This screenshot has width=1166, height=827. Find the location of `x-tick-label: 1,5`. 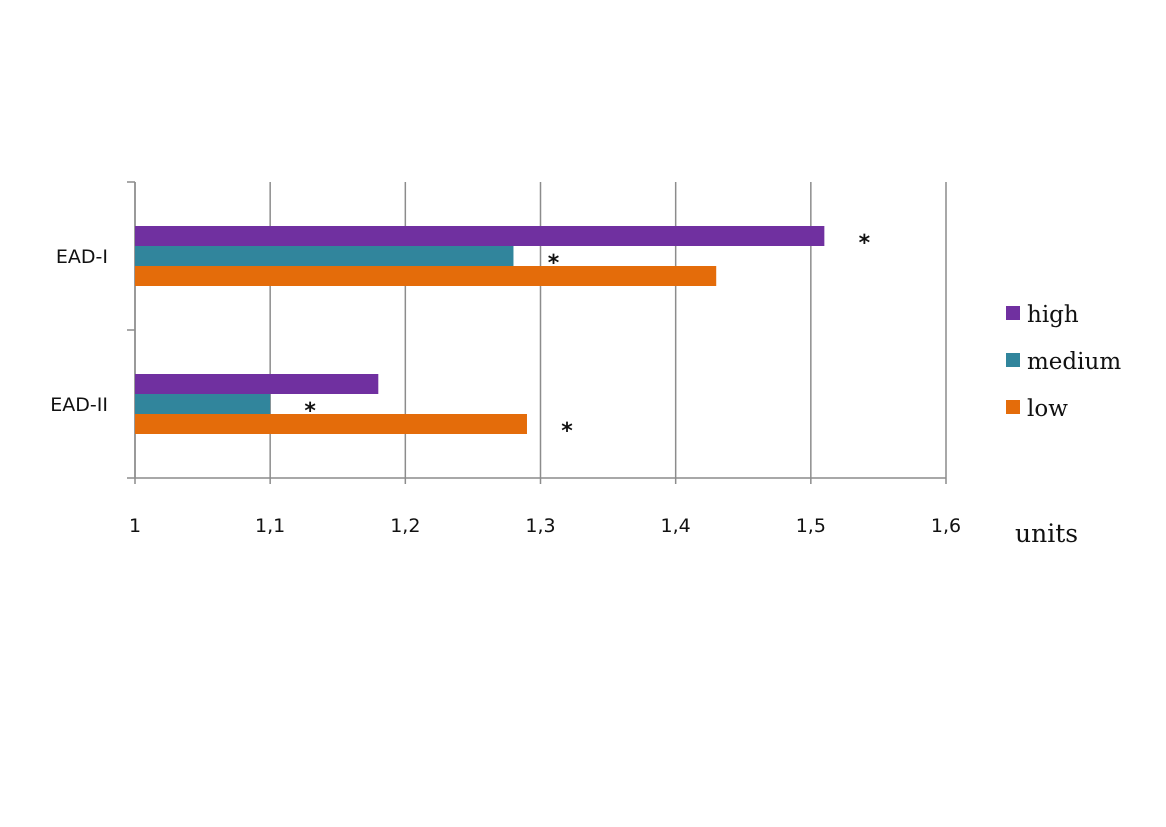

x-tick-label: 1,5 is located at coordinates (811, 526).